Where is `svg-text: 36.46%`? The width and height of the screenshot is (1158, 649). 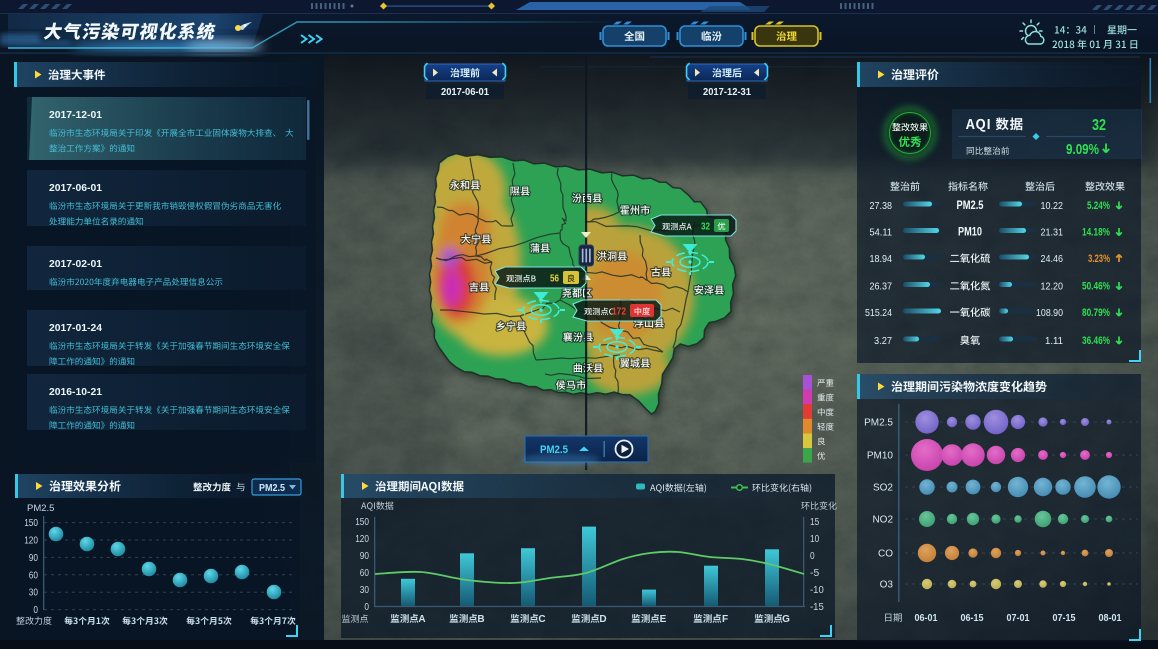
svg-text: 36.46% is located at coordinates (1096, 341).